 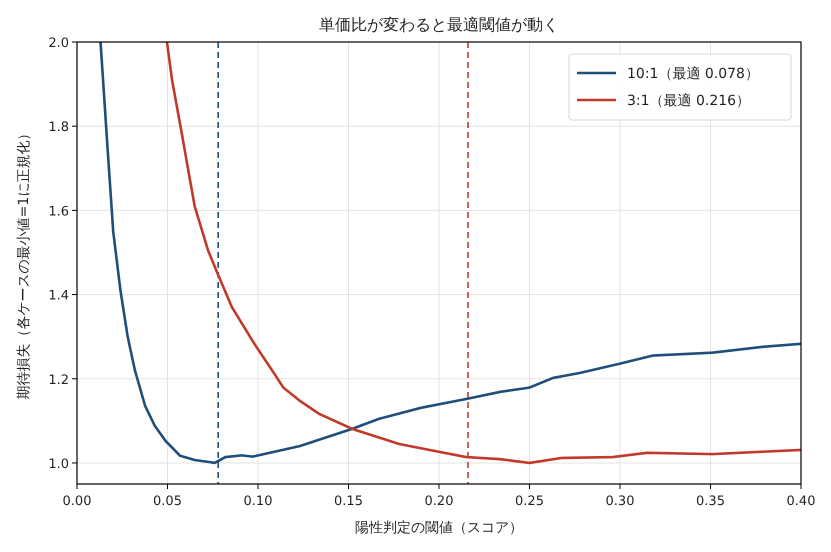 I want to click on x-tick-label: 0.20, so click(x=439, y=501).